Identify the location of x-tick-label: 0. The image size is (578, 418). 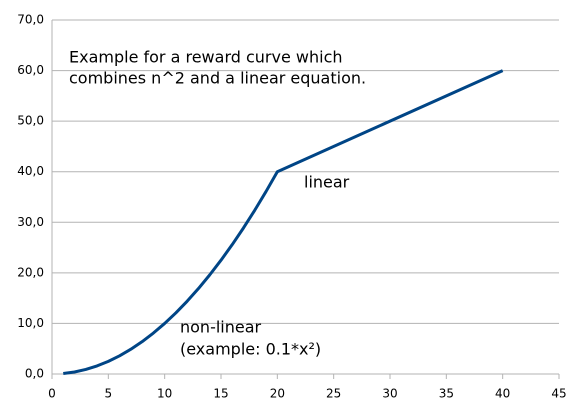
(52, 394).